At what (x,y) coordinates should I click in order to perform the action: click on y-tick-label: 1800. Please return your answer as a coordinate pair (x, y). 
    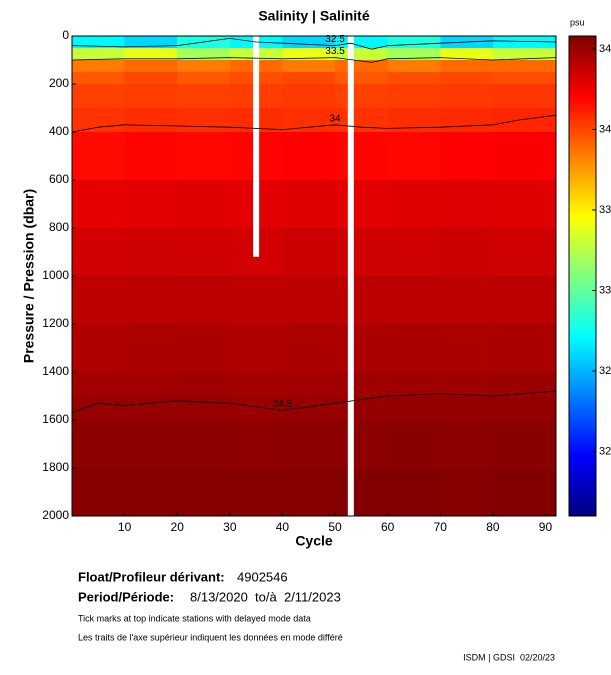
    Looking at the image, I should click on (55, 467).